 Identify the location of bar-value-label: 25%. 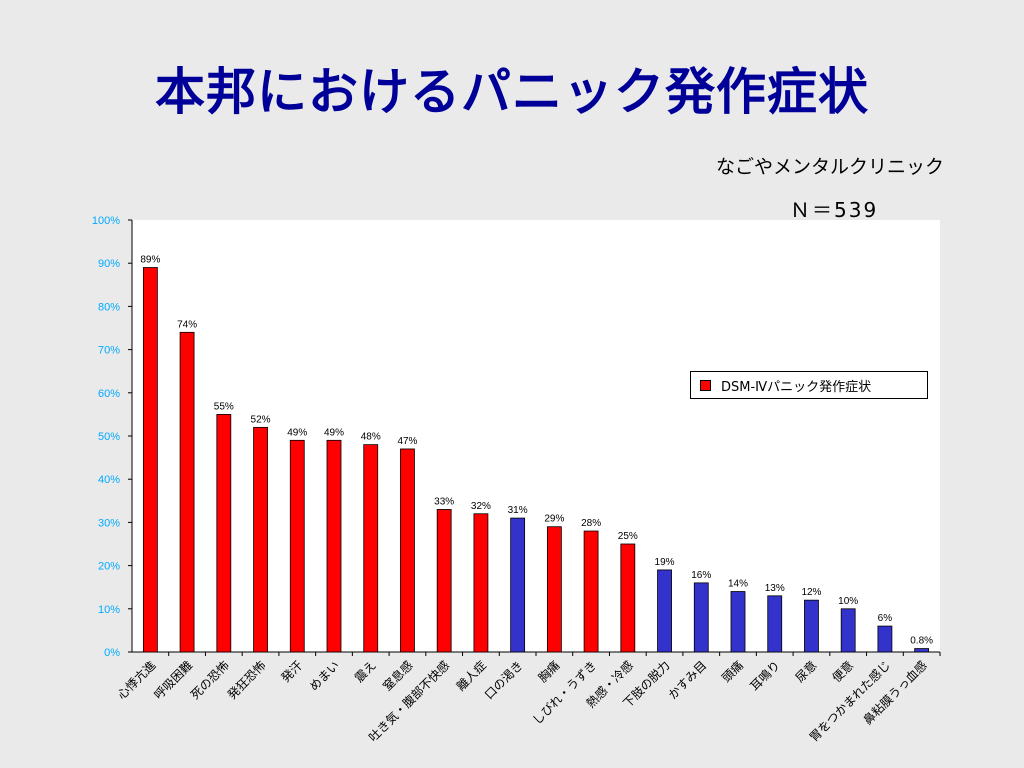
(628, 536).